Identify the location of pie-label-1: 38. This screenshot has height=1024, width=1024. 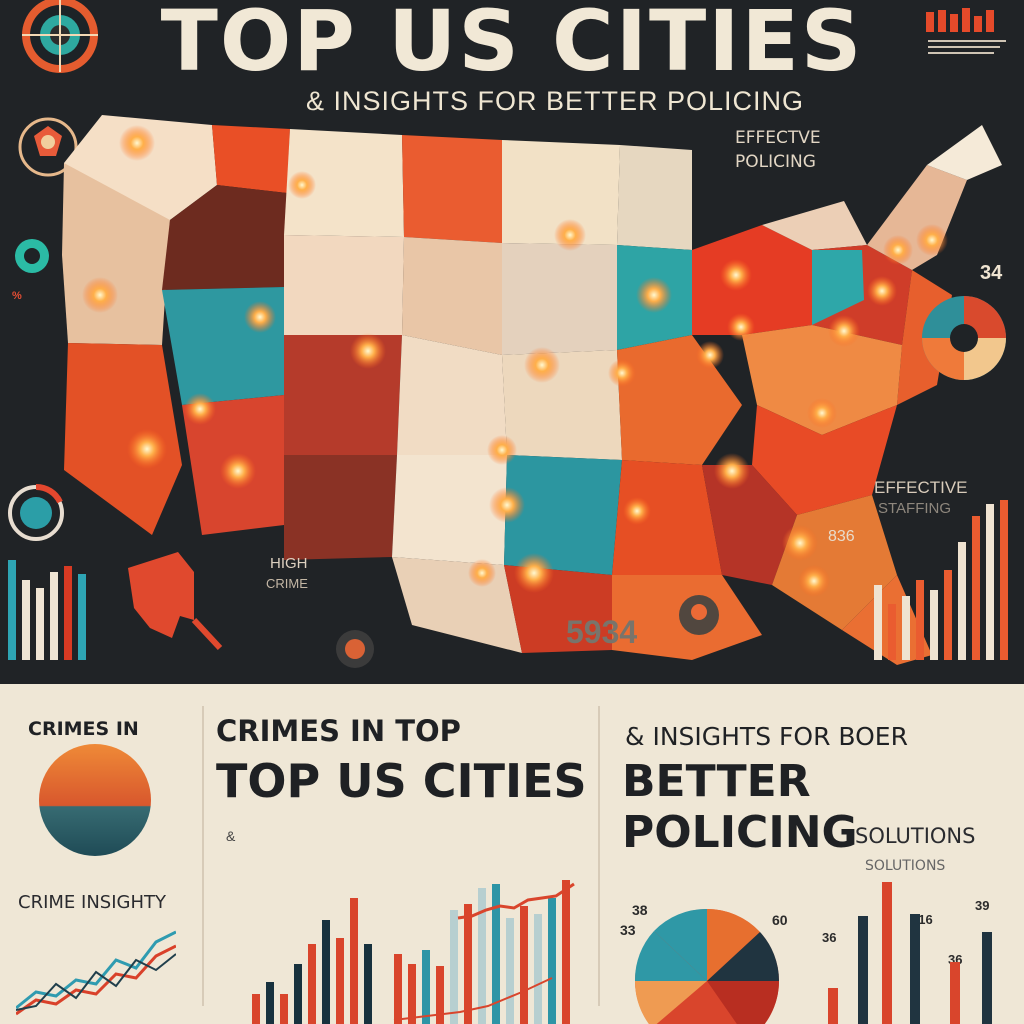
(640, 910).